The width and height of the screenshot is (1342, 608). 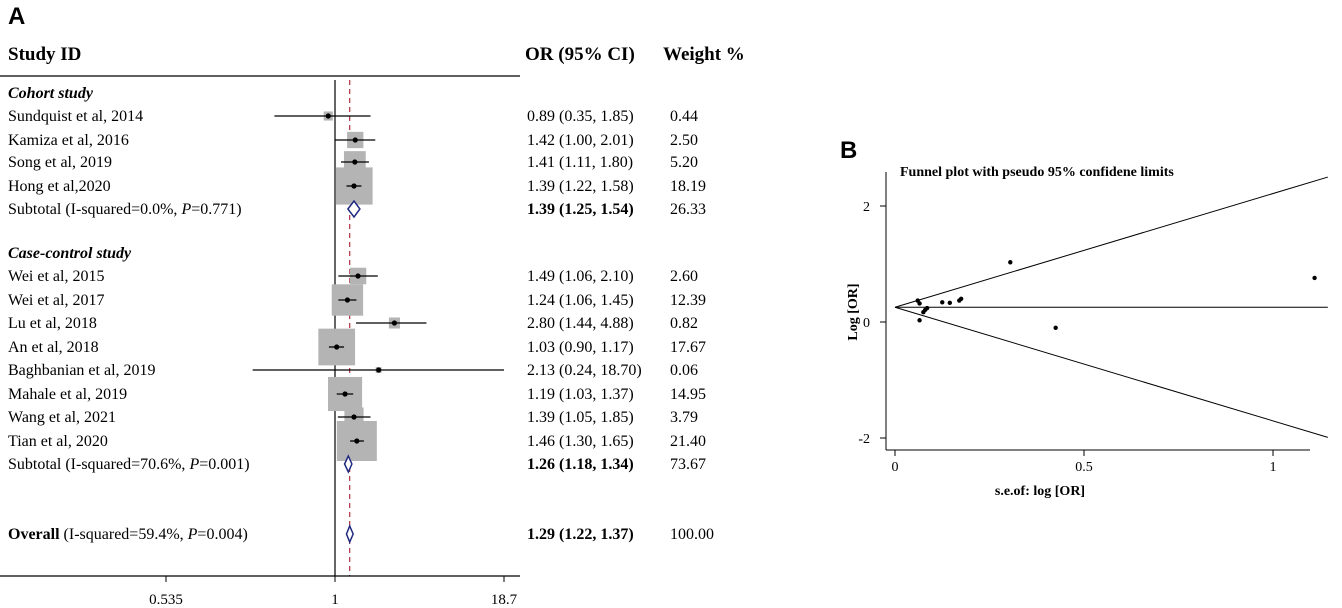 I want to click on header-weight: Weight %, so click(x=704, y=54).